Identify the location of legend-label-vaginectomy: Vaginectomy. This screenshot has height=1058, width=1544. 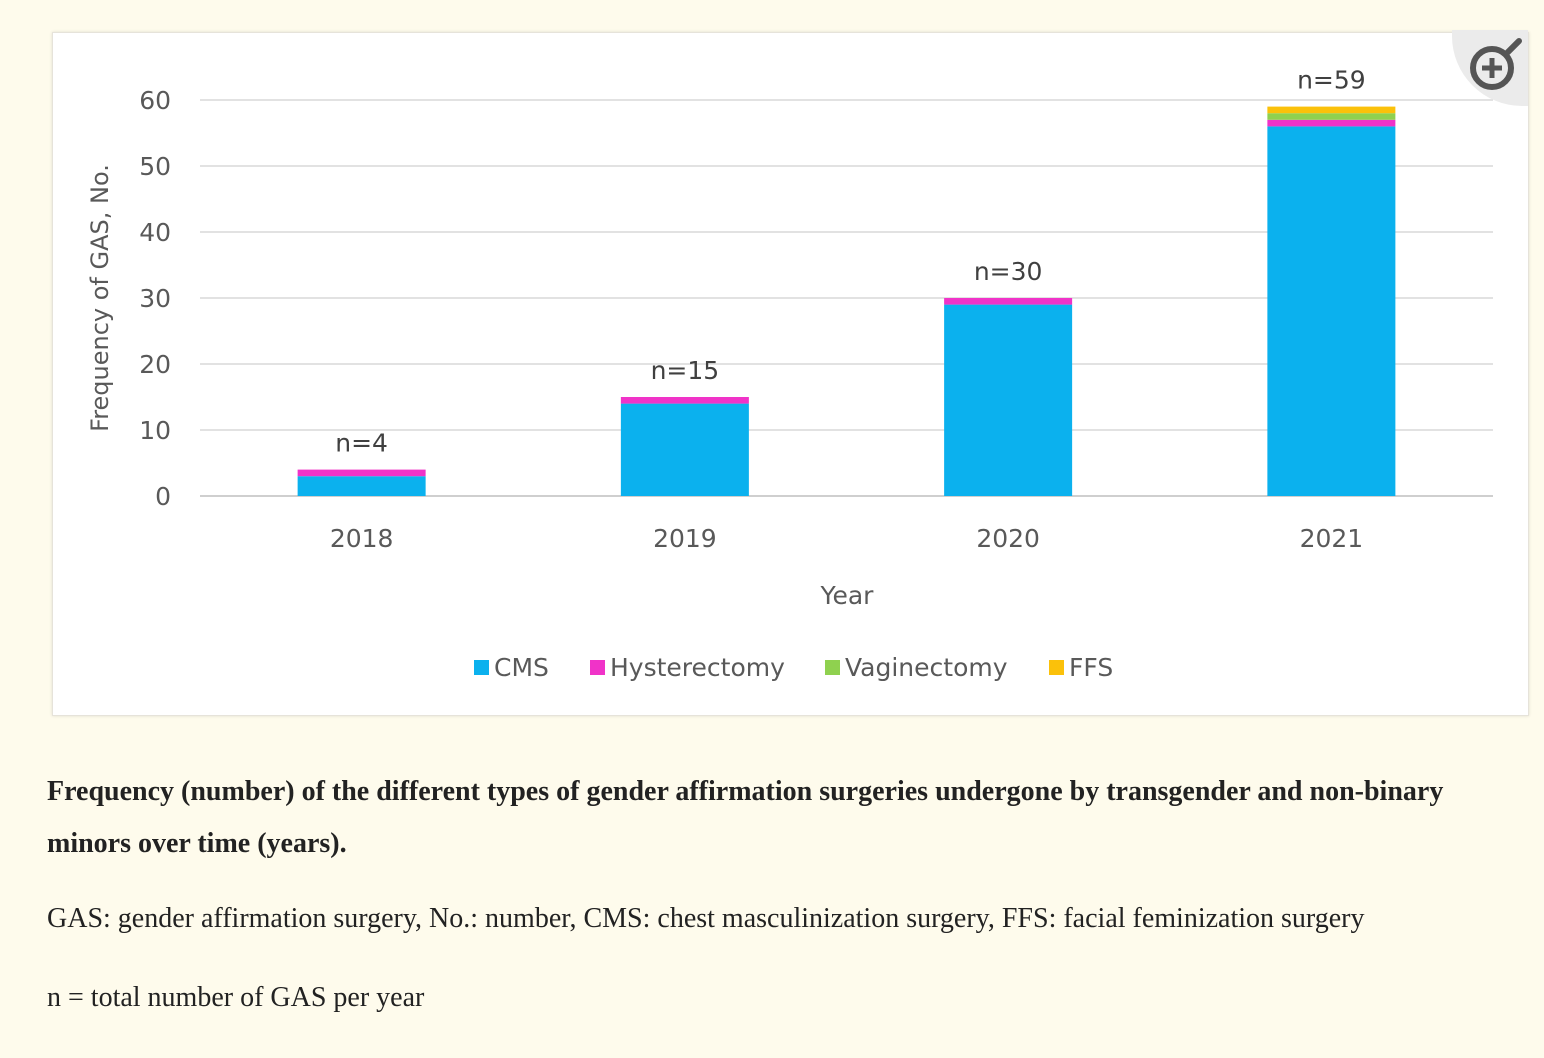
(926, 667).